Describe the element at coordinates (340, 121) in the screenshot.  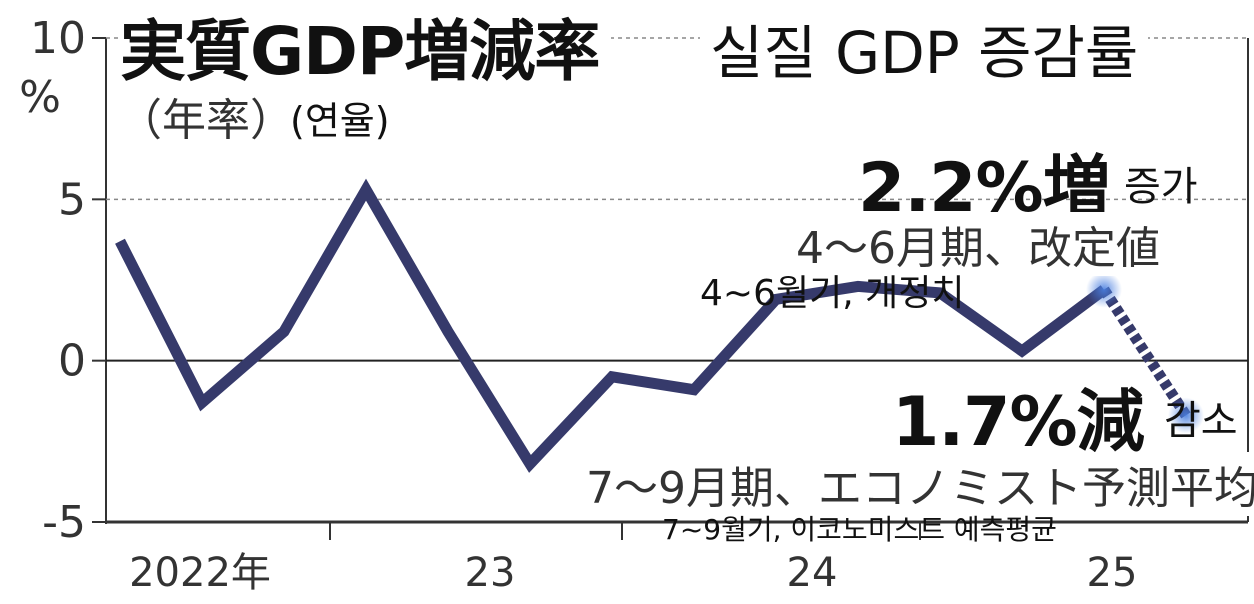
I see `subtitle-korean: (연율)` at that location.